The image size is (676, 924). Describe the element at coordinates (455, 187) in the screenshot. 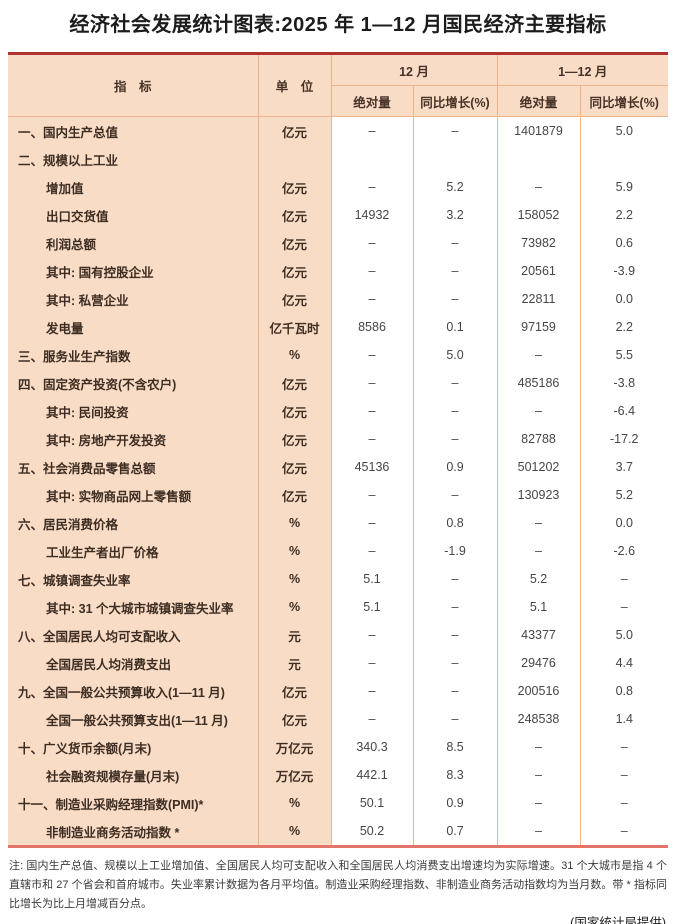

I see `december-yoy-cell: 5.2` at that location.